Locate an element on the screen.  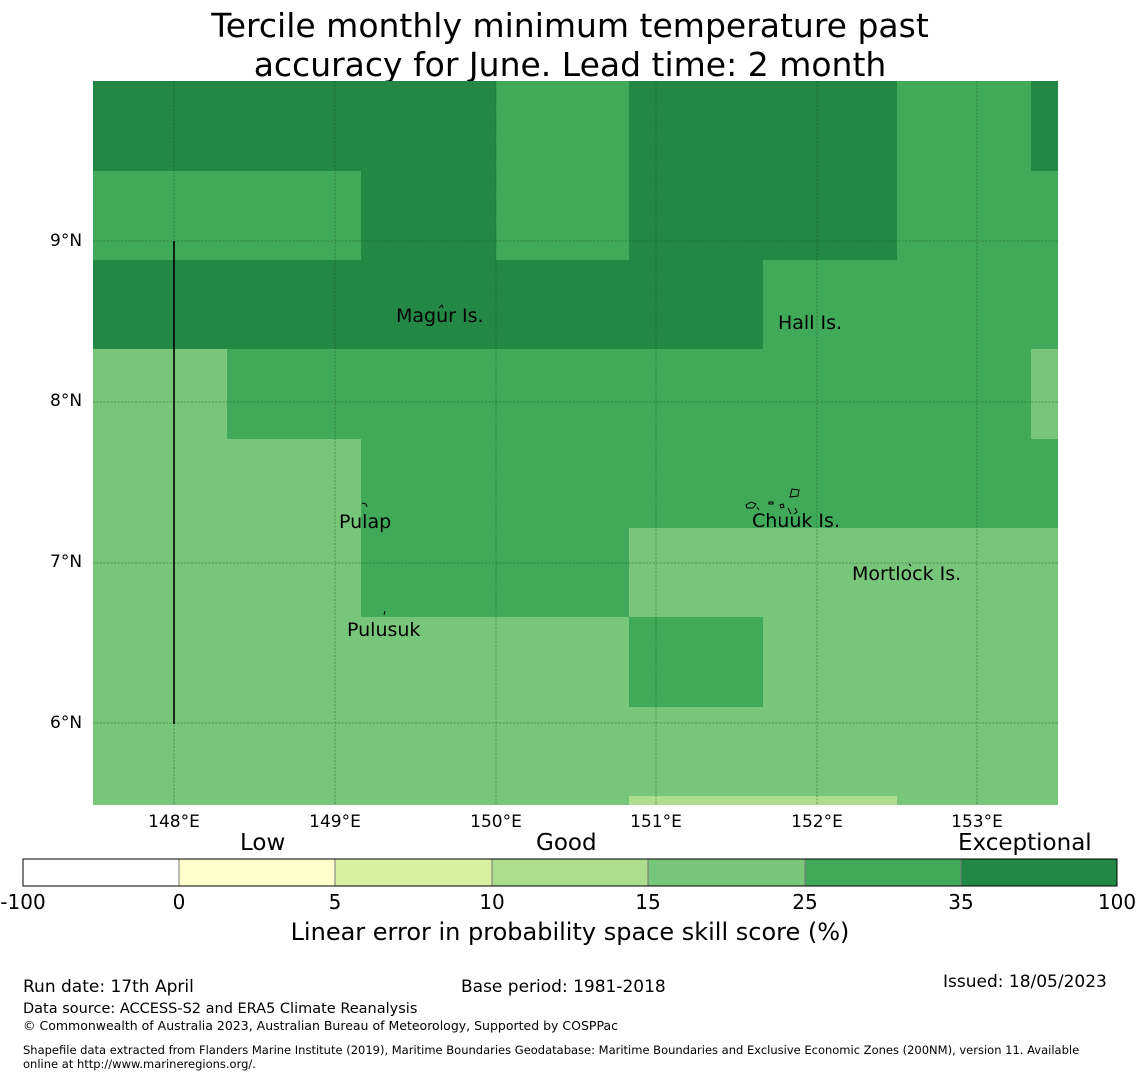
colorbar-tick: 0 is located at coordinates (179, 902).